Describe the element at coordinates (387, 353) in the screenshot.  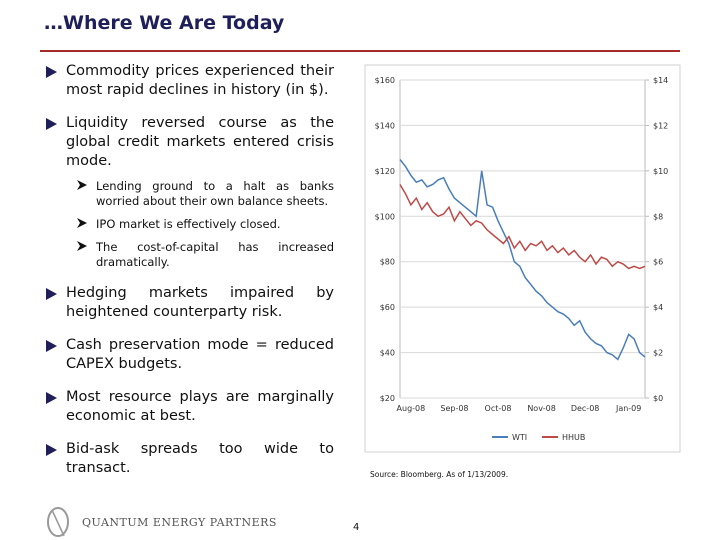
I see `y-tick-label: $40` at that location.